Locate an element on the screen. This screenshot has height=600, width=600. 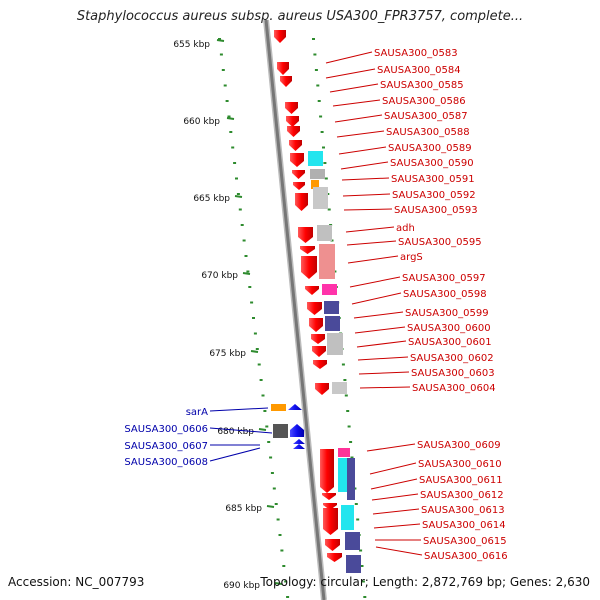
gene-label-sausa300-0589: SAUSA300_0589 is located at coordinates (430, 148).